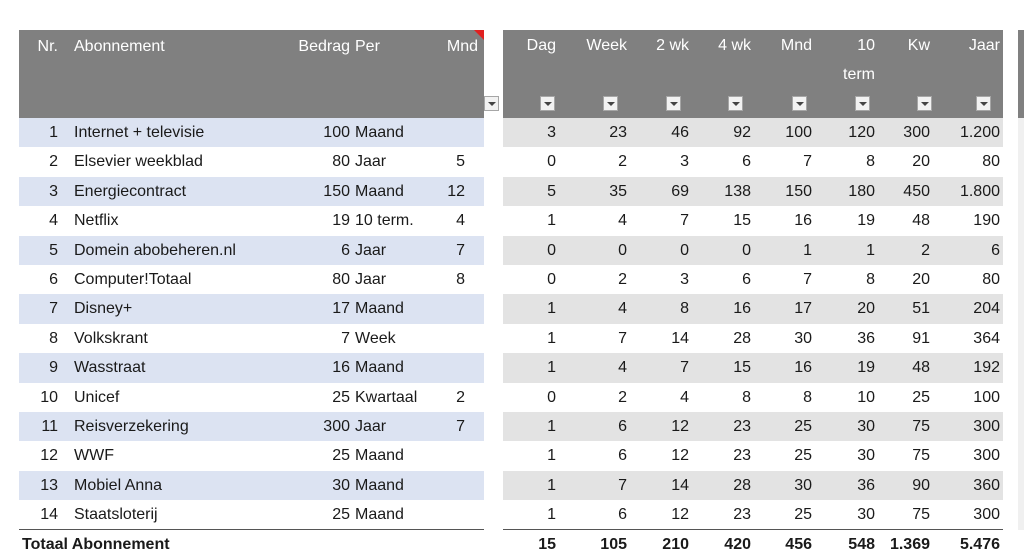 Image resolution: width=1024 pixels, height=558 pixels. Describe the element at coordinates (737, 191) in the screenshot. I see `cell-value: 138` at that location.